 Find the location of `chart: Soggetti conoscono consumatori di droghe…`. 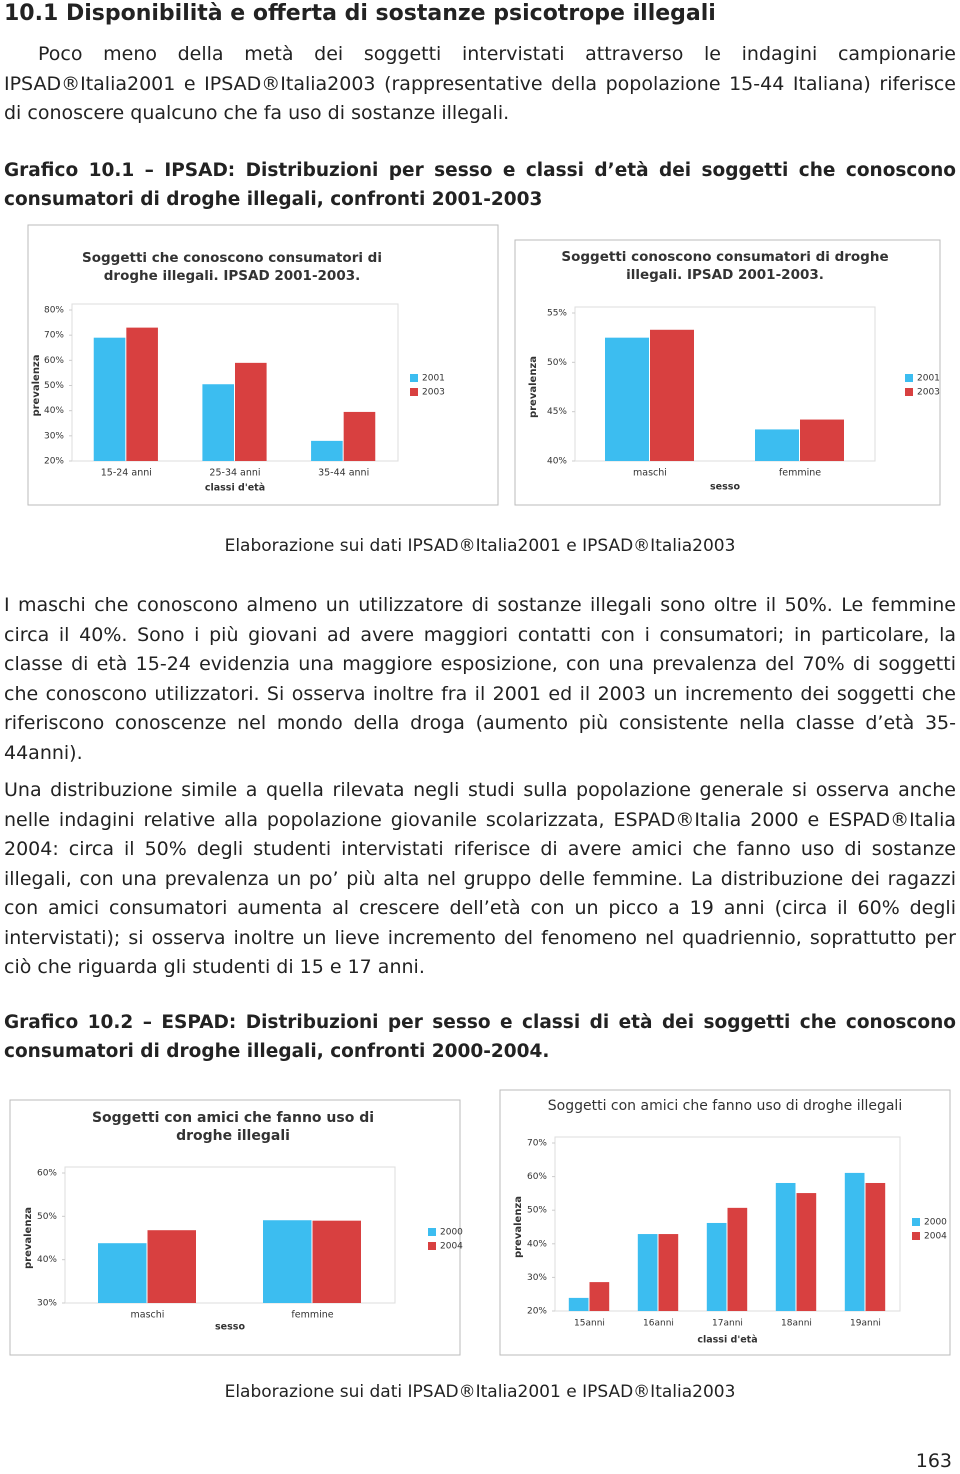

chart: Soggetti conoscono consumatori di droghe… is located at coordinates (727, 372).